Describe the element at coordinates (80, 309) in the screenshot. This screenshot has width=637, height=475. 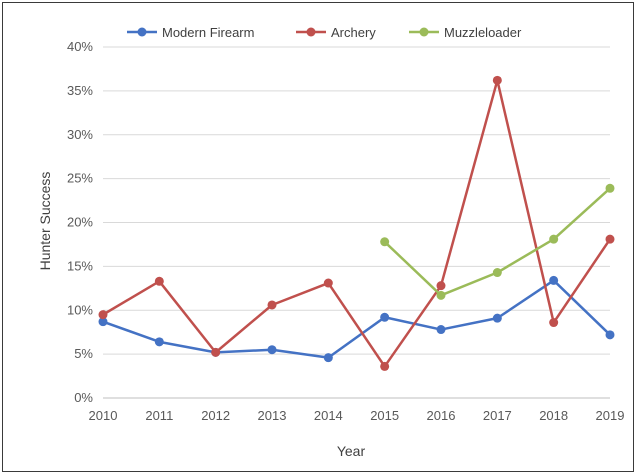
I see `y-tick-label: 10%` at that location.